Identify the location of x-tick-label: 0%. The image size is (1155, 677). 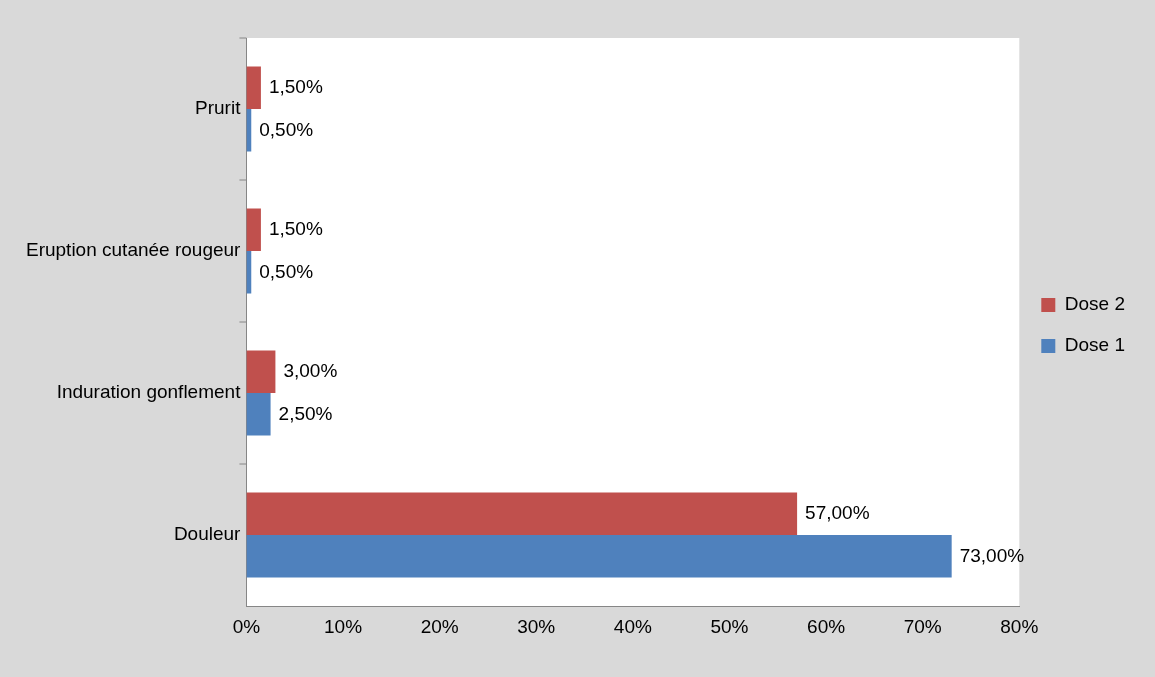
(246, 626).